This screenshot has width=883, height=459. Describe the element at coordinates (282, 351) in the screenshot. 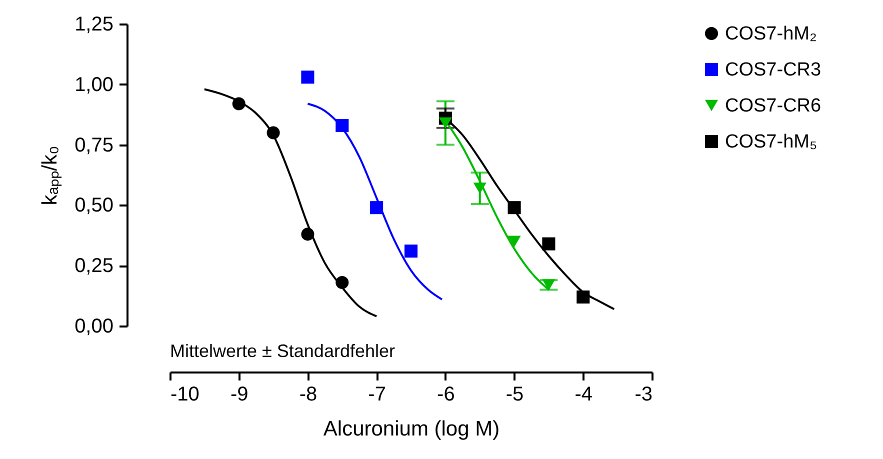

I see `text: Mittelwerte ± Standardfehler` at that location.